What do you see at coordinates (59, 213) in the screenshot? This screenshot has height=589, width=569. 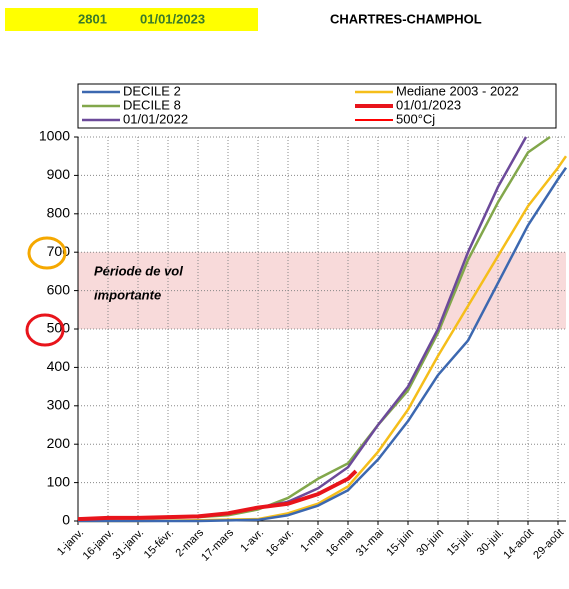 I see `y-tick-label: 800` at bounding box center [59, 213].